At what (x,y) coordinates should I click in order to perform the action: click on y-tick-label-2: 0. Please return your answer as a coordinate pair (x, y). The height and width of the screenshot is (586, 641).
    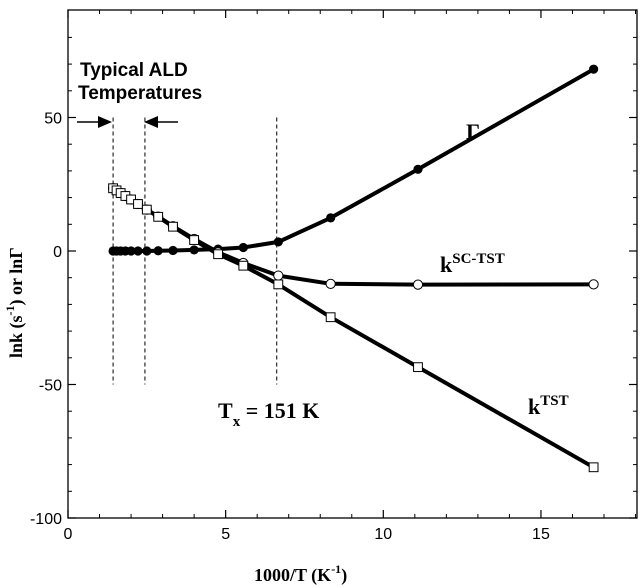
    Looking at the image, I should click on (57, 252).